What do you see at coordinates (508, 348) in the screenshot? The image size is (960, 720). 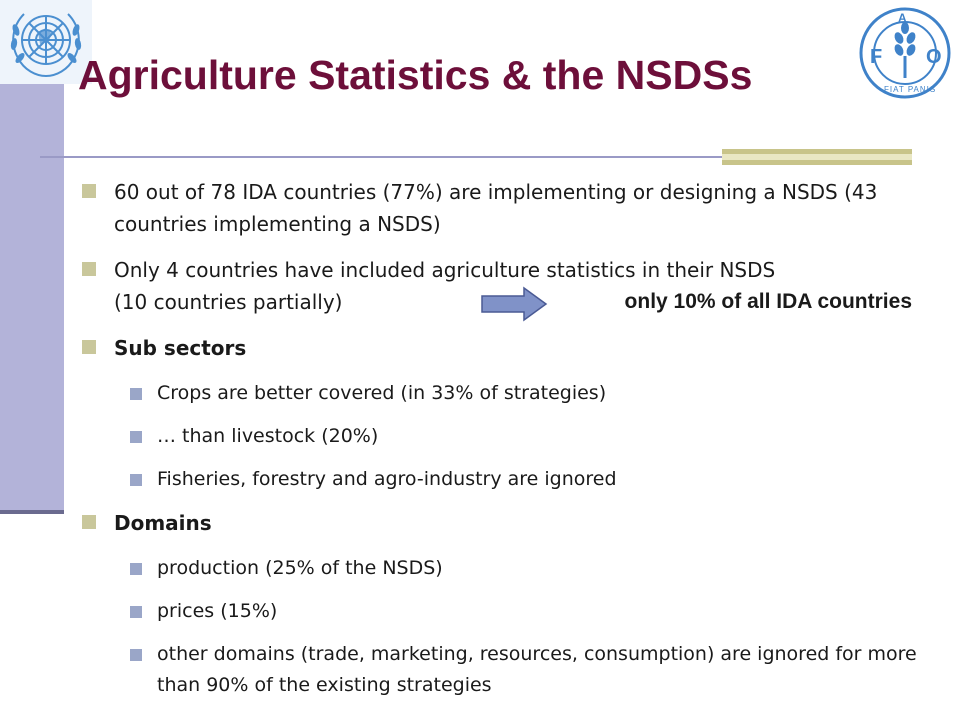 I see `bullet-sub-sectors: Sub sectors` at bounding box center [508, 348].